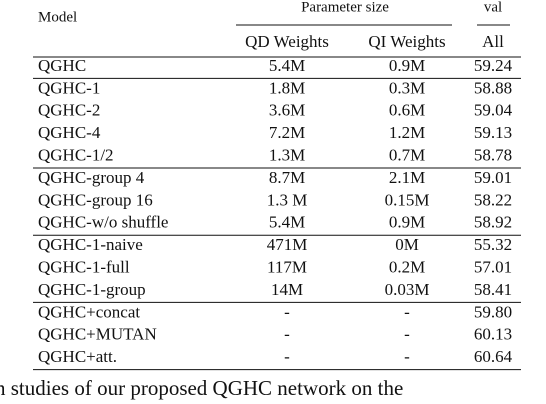  I want to click on val-cell: 58.78, so click(493, 155).